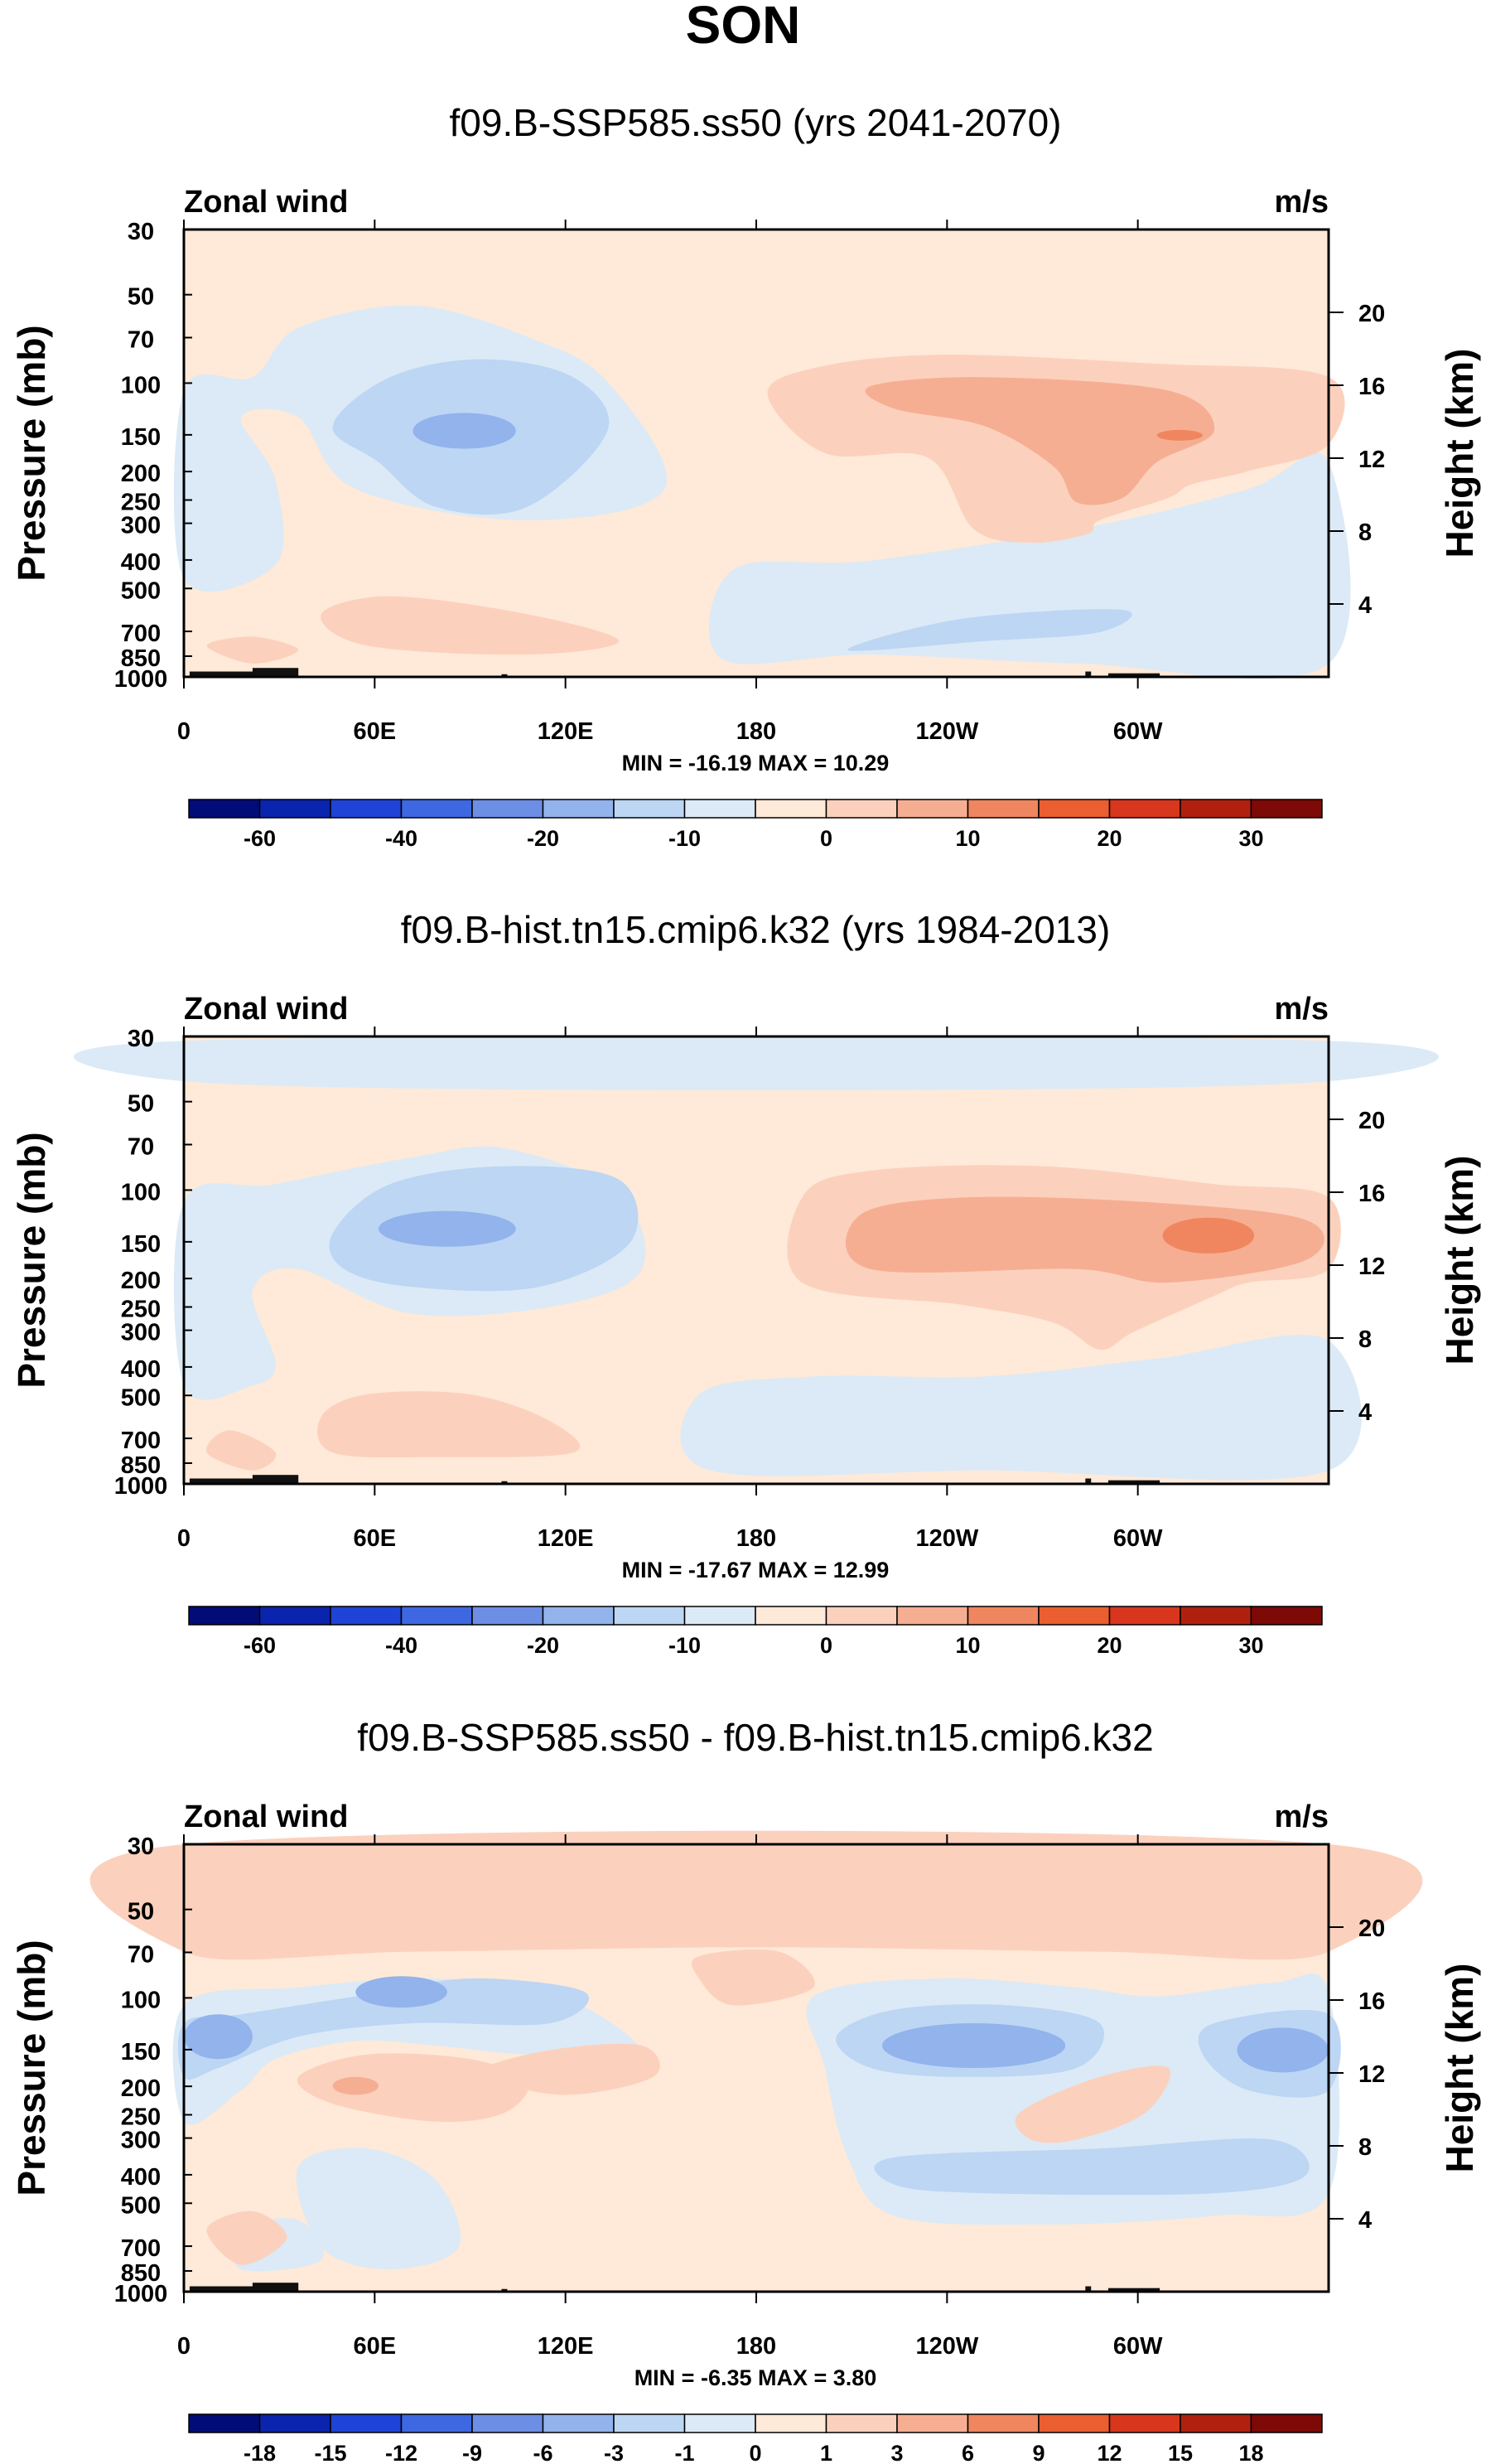 The width and height of the screenshot is (1486, 2464). What do you see at coordinates (141, 526) in the screenshot?
I see `pressure-tick-label: 300` at bounding box center [141, 526].